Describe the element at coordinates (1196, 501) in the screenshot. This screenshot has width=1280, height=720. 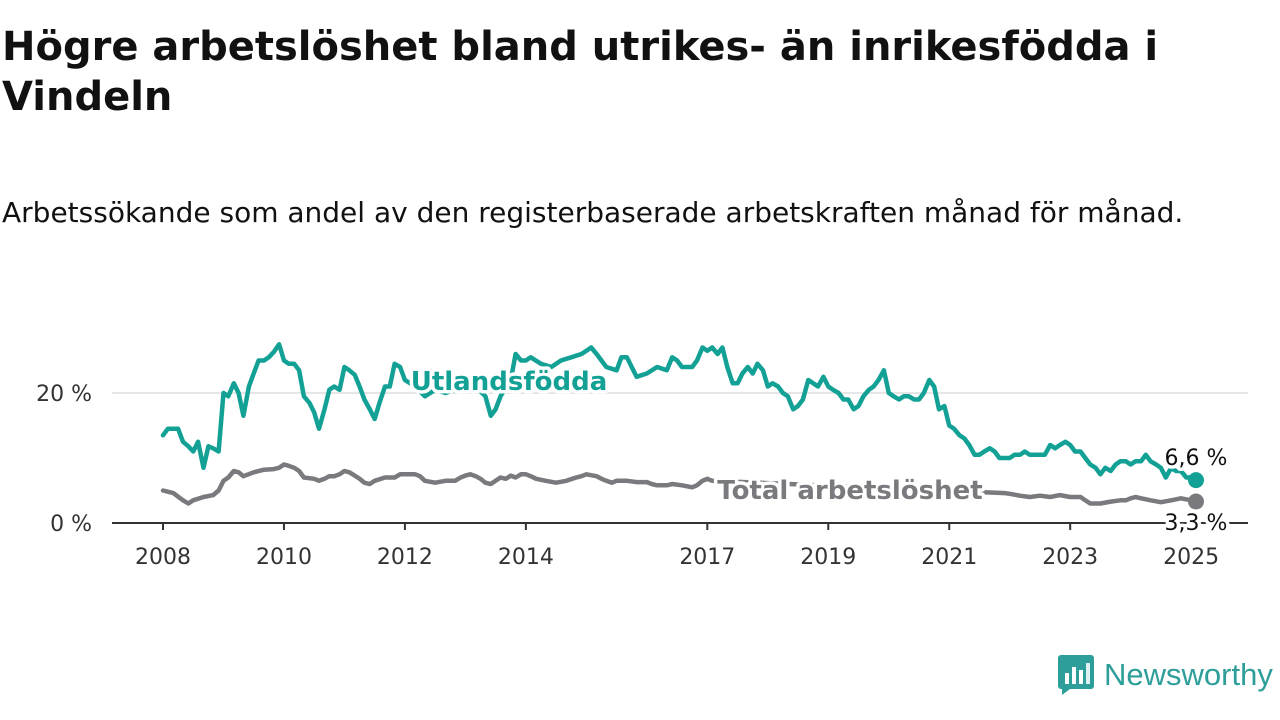
I see `end-point-total` at that location.